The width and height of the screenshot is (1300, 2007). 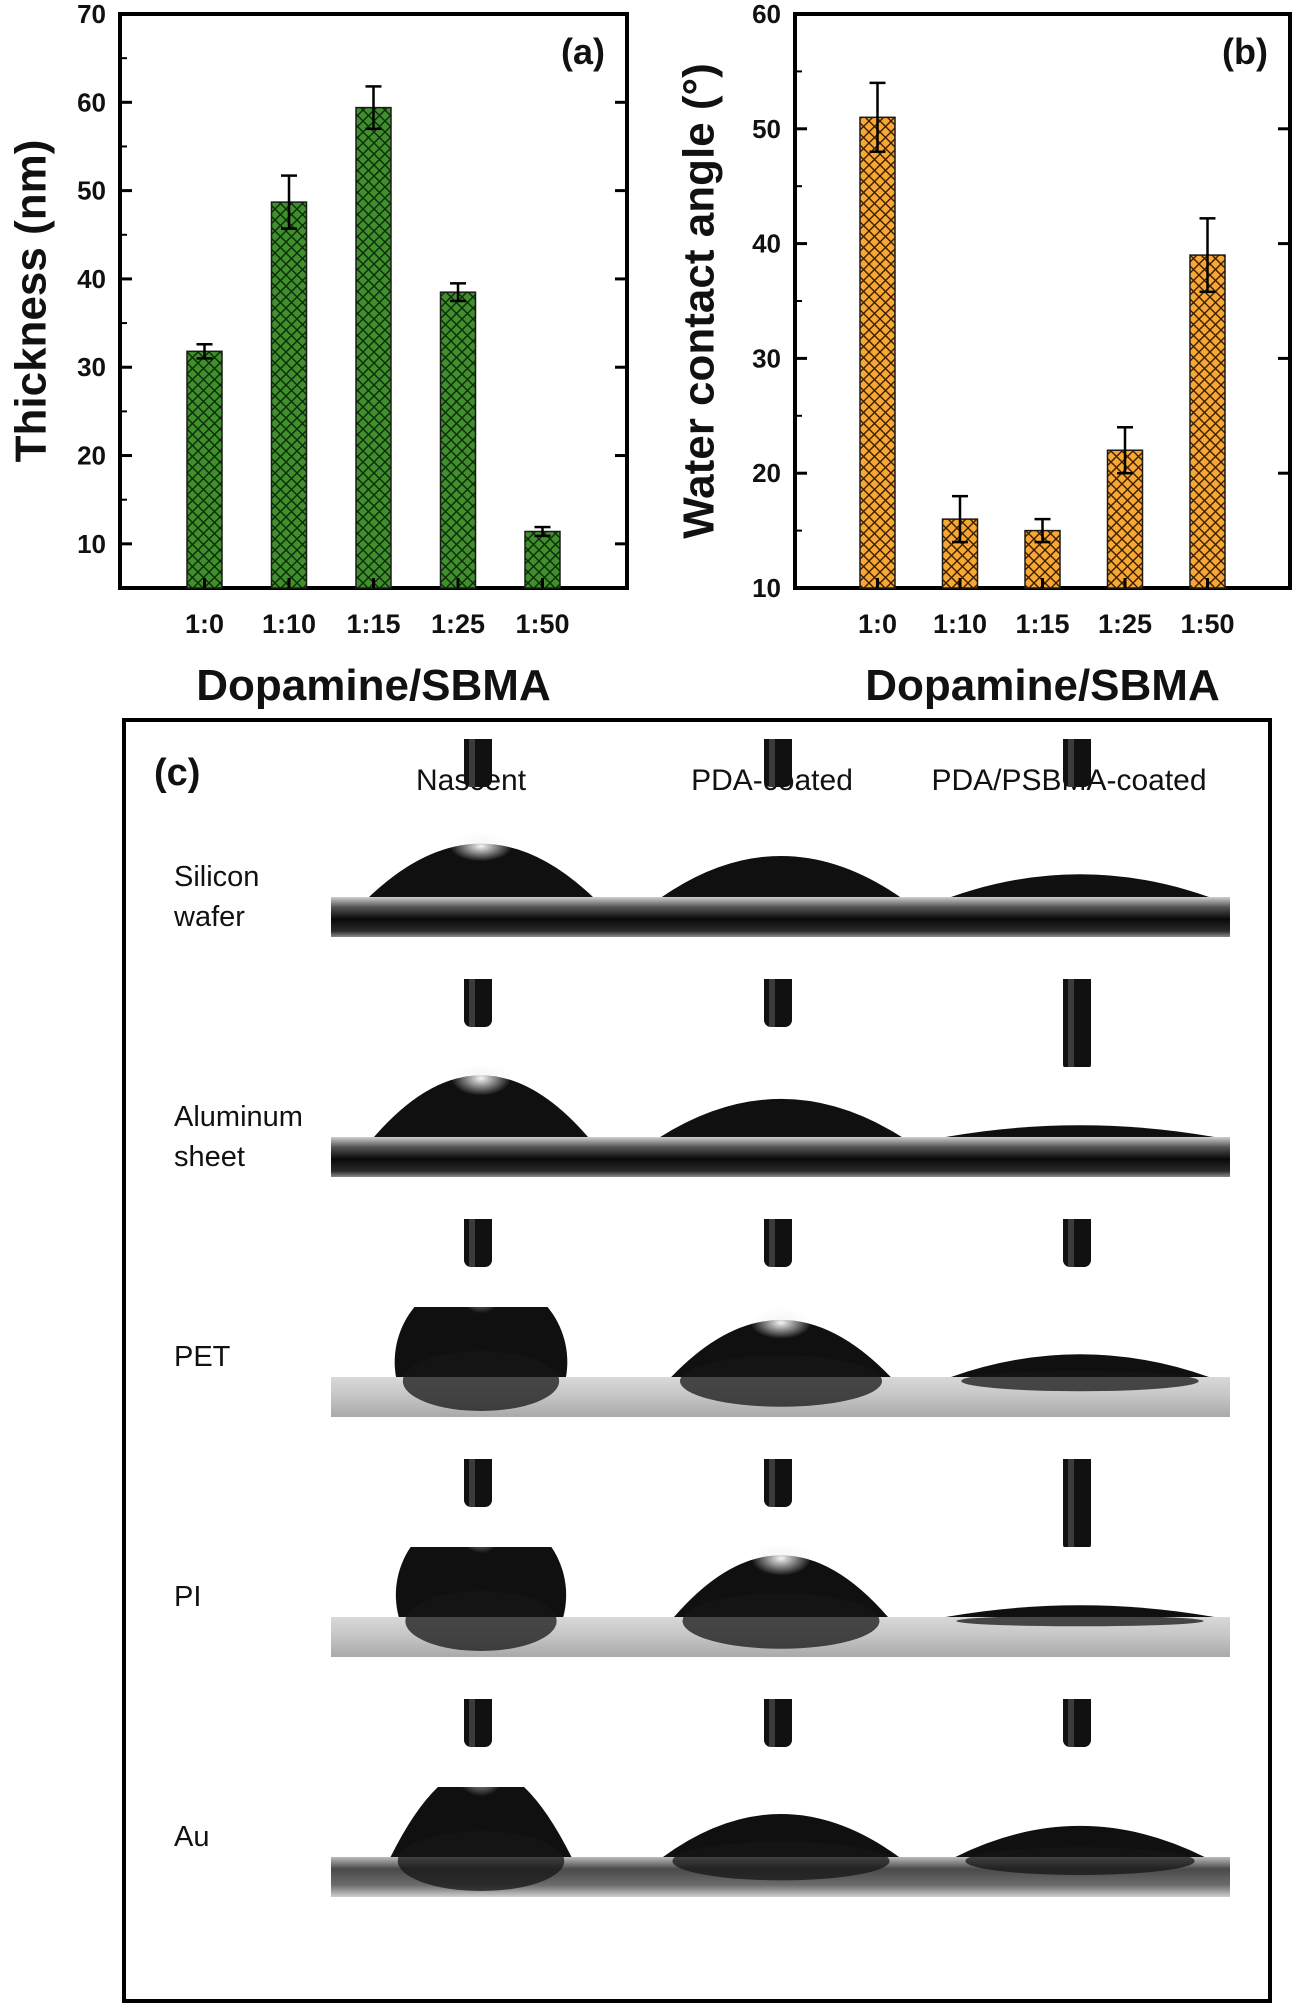 What do you see at coordinates (209, 1157) in the screenshot?
I see `row-label: sheet` at bounding box center [209, 1157].